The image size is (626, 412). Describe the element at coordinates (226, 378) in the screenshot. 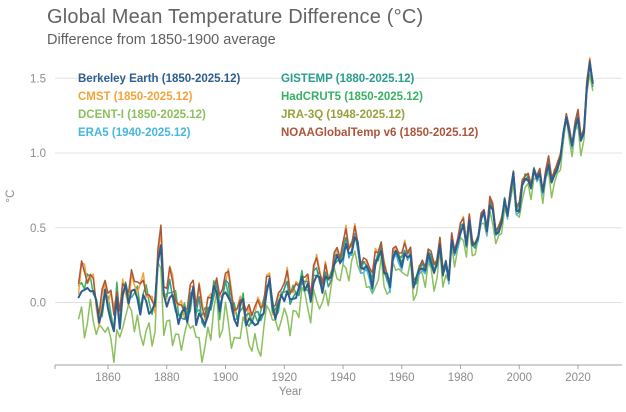

I see `x-tick-label: 1900` at that location.